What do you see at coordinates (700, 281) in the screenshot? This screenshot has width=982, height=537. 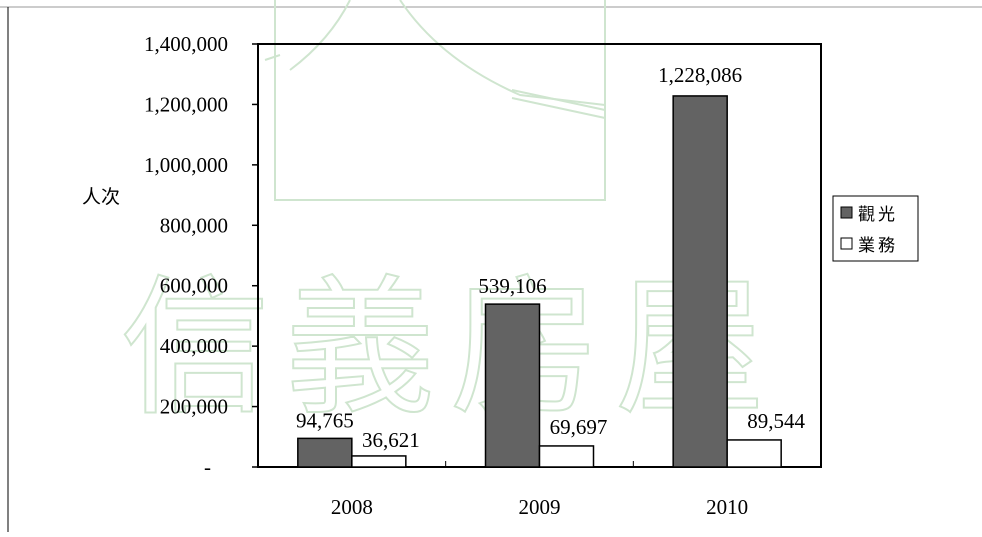 I see `bar-tourism-2010` at bounding box center [700, 281].